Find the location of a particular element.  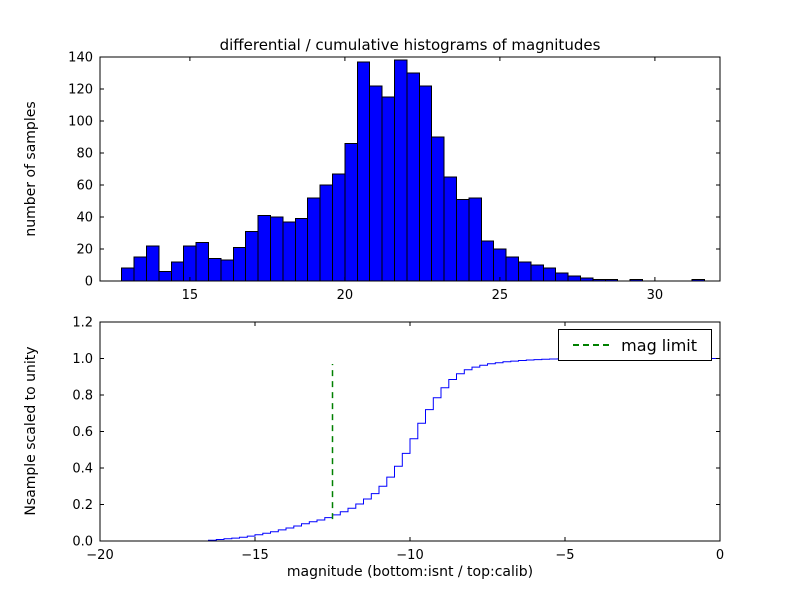

x-tick-label: −5 is located at coordinates (564, 555).